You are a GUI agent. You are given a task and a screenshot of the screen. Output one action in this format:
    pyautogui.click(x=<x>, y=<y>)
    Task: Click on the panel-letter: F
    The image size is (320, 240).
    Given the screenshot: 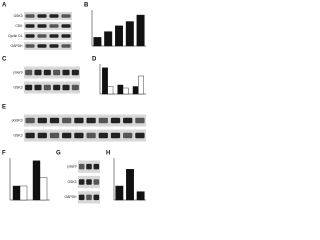 What is the action you would take?
    pyautogui.click(x=4, y=154)
    